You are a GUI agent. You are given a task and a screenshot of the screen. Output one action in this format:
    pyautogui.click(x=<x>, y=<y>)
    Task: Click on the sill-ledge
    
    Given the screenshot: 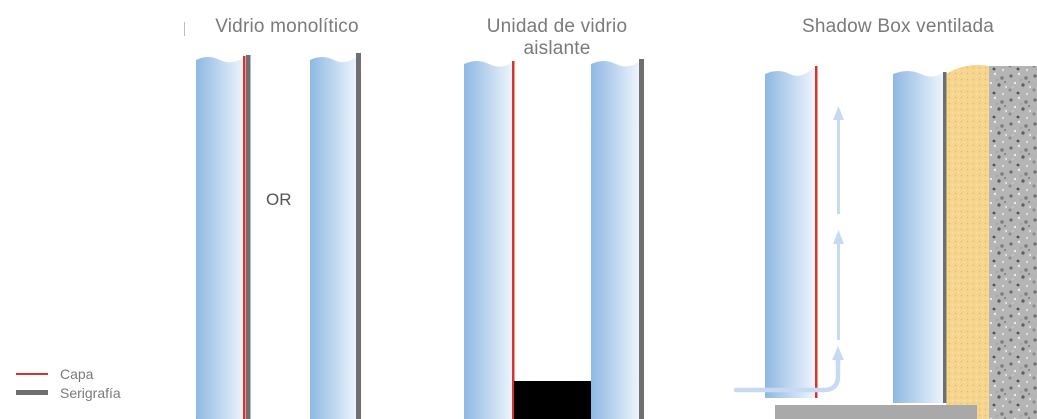 What is the action you would take?
    pyautogui.click(x=876, y=412)
    